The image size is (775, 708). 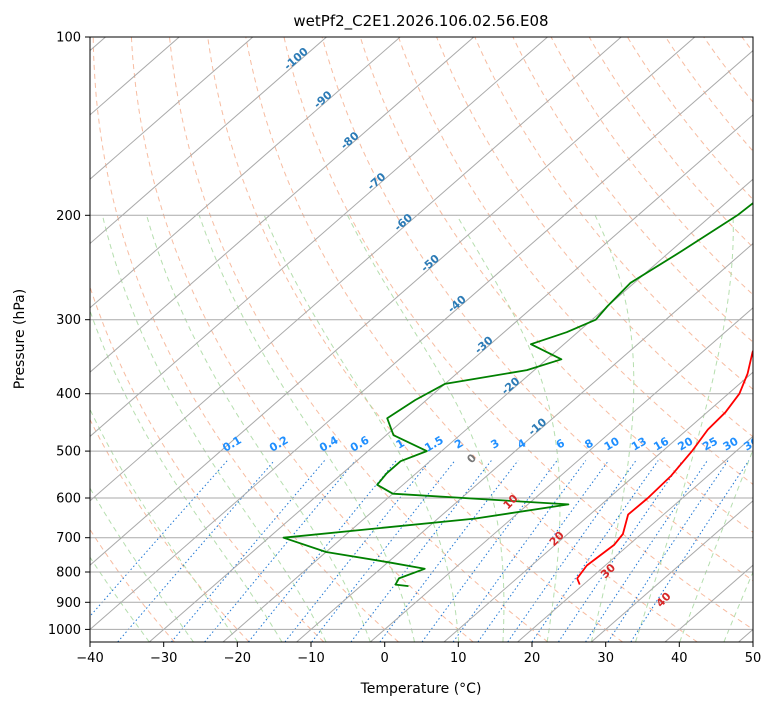 I want to click on isotherm-label: -100, so click(x=296, y=59).